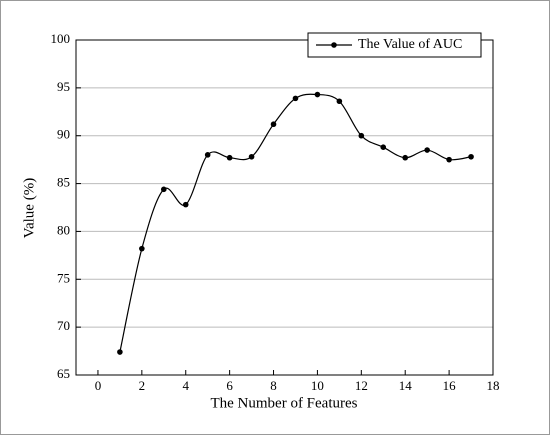 Image resolution: width=550 pixels, height=435 pixels. What do you see at coordinates (317, 385) in the screenshot?
I see `x-tick-label: 10` at bounding box center [317, 385].